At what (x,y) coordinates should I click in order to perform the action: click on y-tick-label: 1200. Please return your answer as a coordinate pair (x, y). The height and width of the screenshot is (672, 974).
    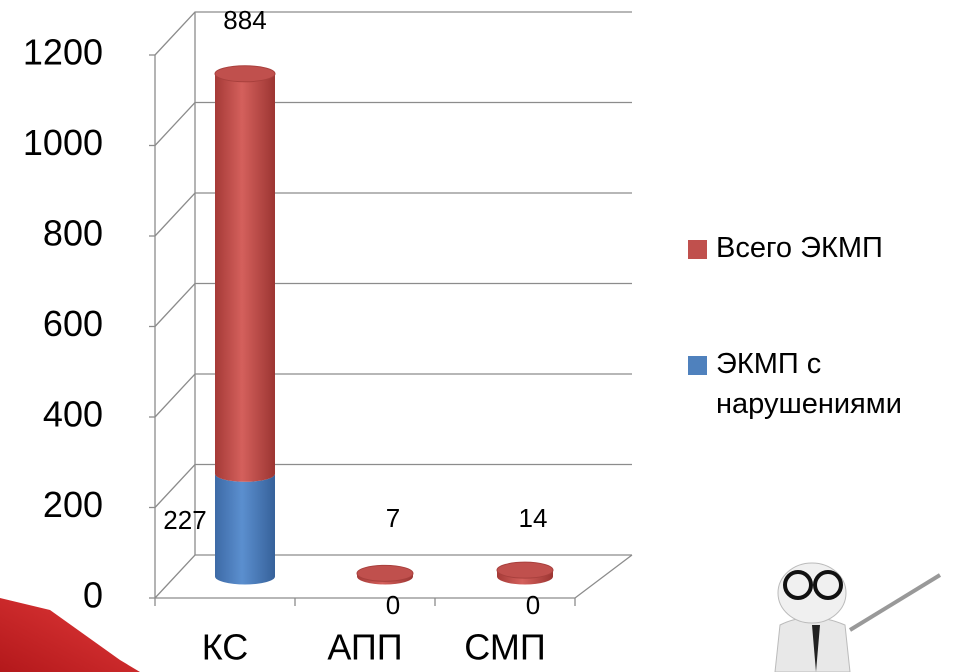
    Looking at the image, I should click on (63, 52).